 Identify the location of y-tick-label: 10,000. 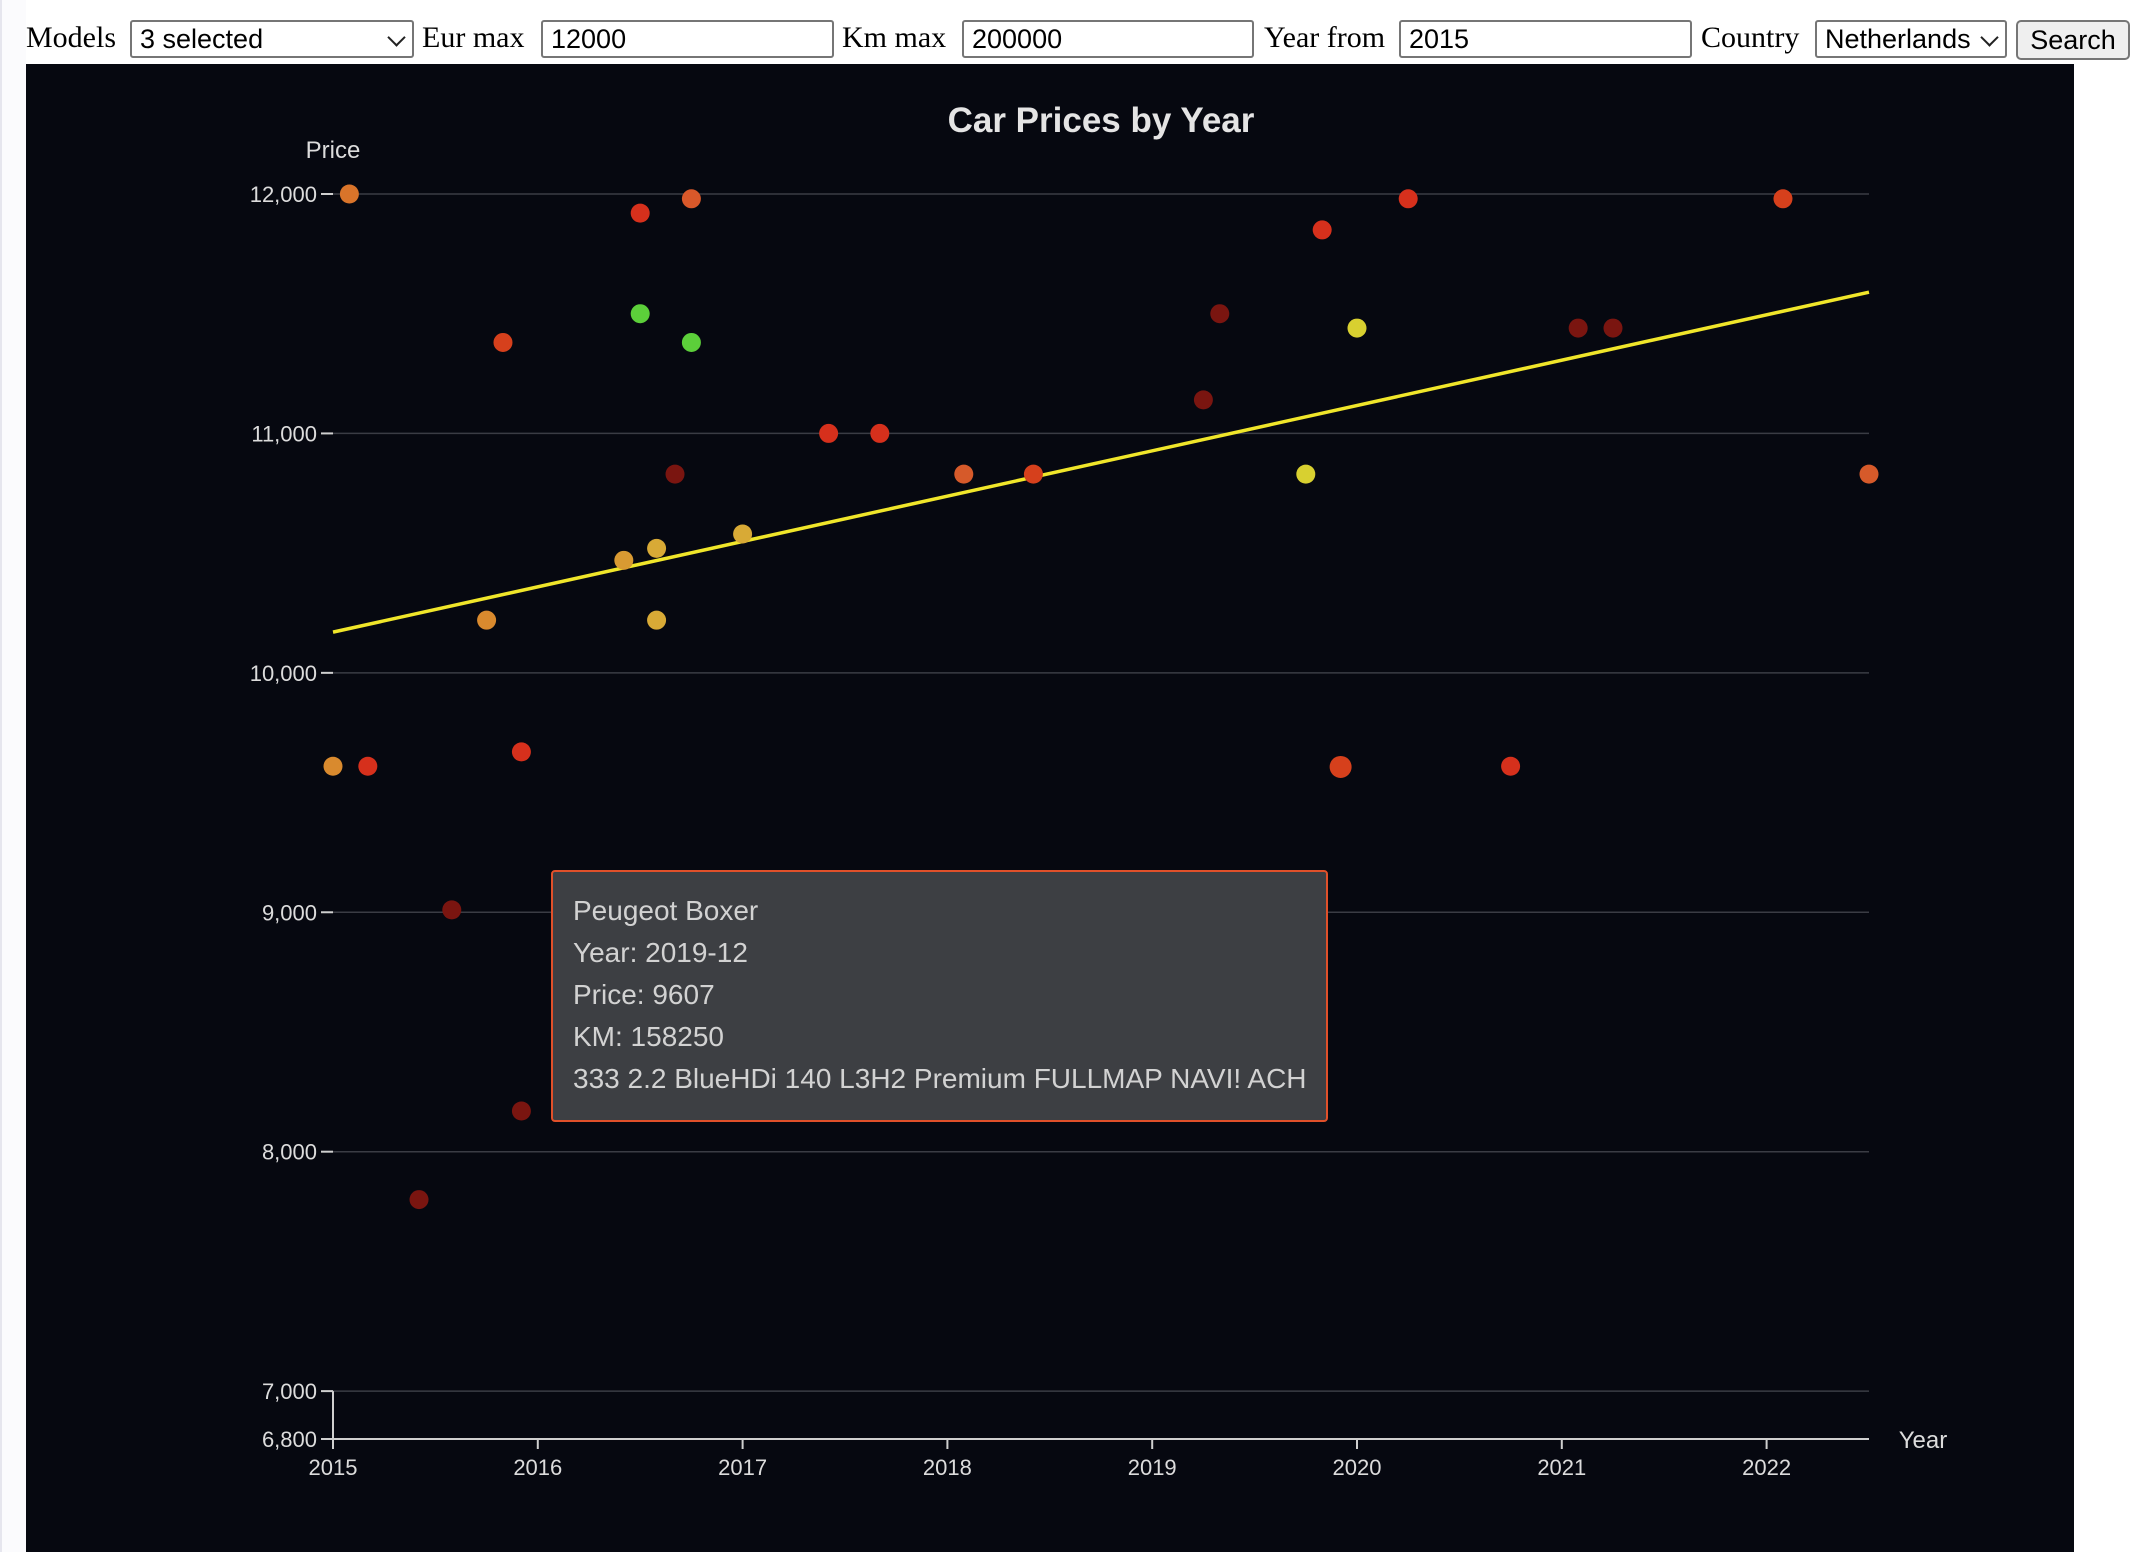
(283, 673).